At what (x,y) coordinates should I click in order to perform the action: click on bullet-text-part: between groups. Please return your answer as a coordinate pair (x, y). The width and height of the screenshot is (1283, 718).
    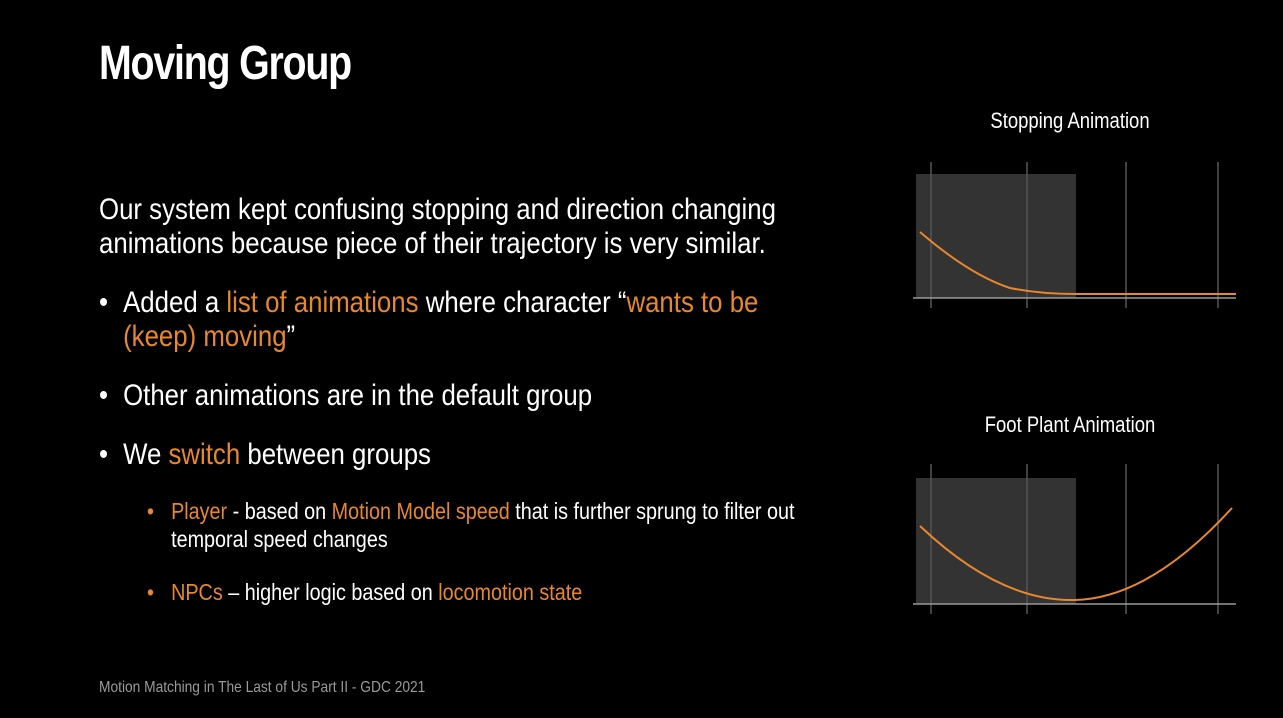
    Looking at the image, I should click on (335, 454).